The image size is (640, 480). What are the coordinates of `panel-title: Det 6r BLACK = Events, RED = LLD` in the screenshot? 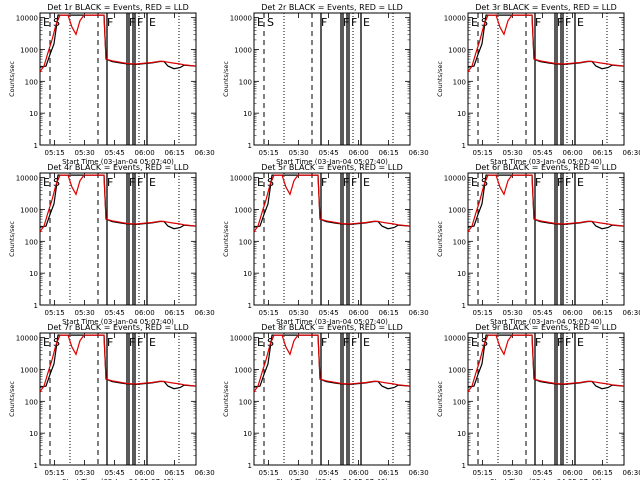 It's located at (546, 167).